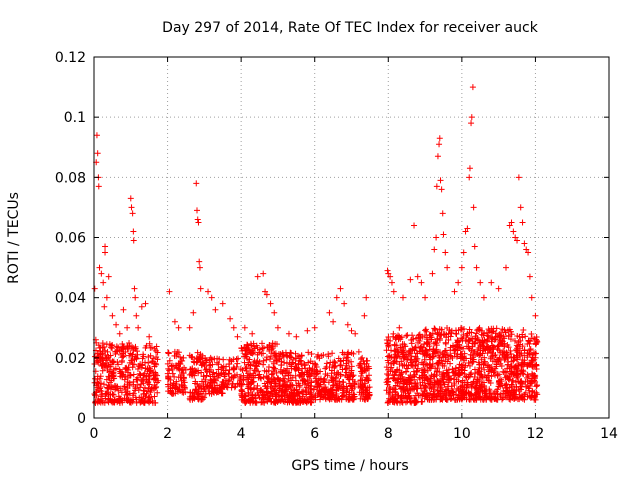 This screenshot has height=480, width=640. What do you see at coordinates (70, 239) in the screenshot?
I see `y-tick-label: 0.06` at bounding box center [70, 239].